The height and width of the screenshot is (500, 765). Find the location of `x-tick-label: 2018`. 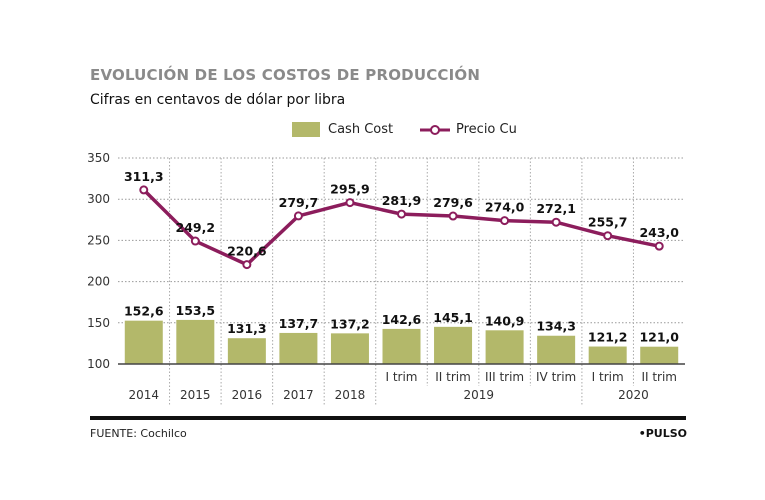

x-tick-label: 2018 is located at coordinates (350, 395).